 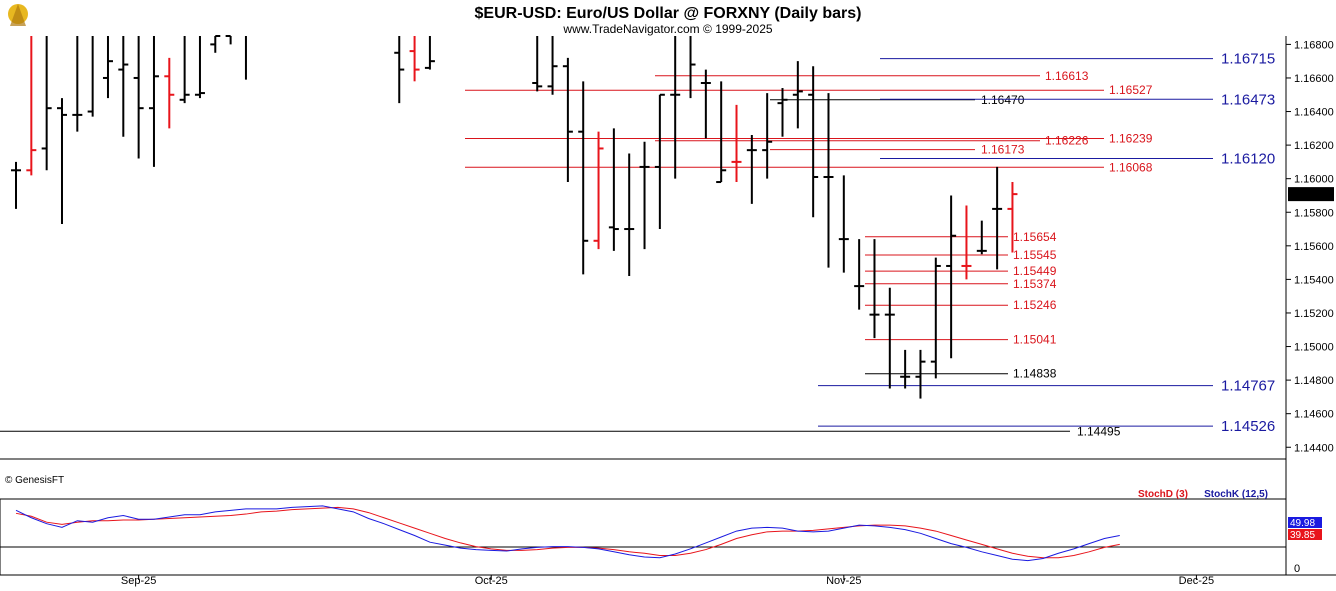 What do you see at coordinates (1163, 494) in the screenshot?
I see `stoch-d-legend: StochD (3)` at bounding box center [1163, 494].